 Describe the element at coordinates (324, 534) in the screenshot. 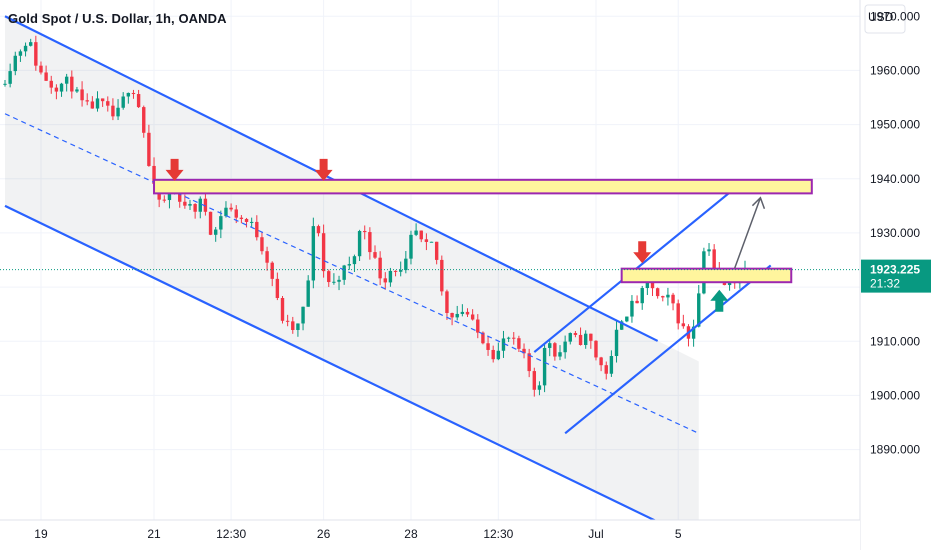

I see `time-tick-label: 26` at that location.